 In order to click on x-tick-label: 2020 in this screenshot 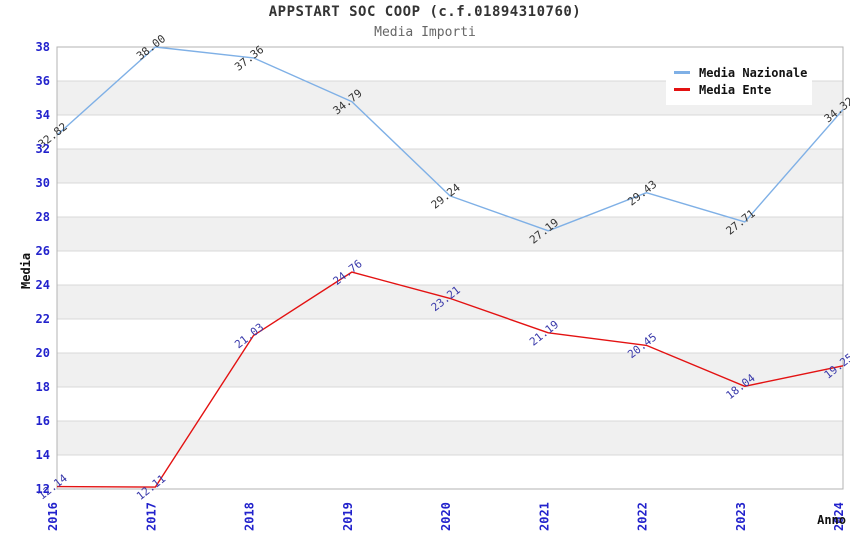, I will do `click(446, 516)`.